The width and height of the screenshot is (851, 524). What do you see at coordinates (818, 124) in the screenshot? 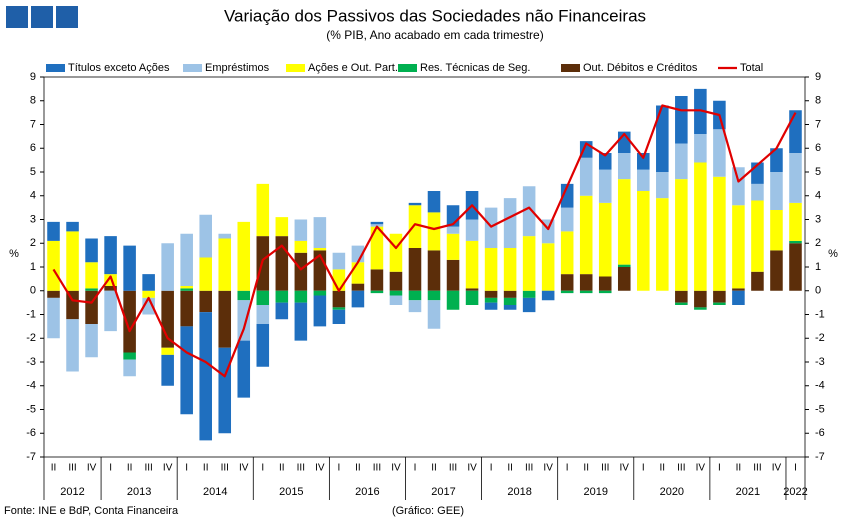
I see `y2-tick-label: 7` at bounding box center [818, 124].